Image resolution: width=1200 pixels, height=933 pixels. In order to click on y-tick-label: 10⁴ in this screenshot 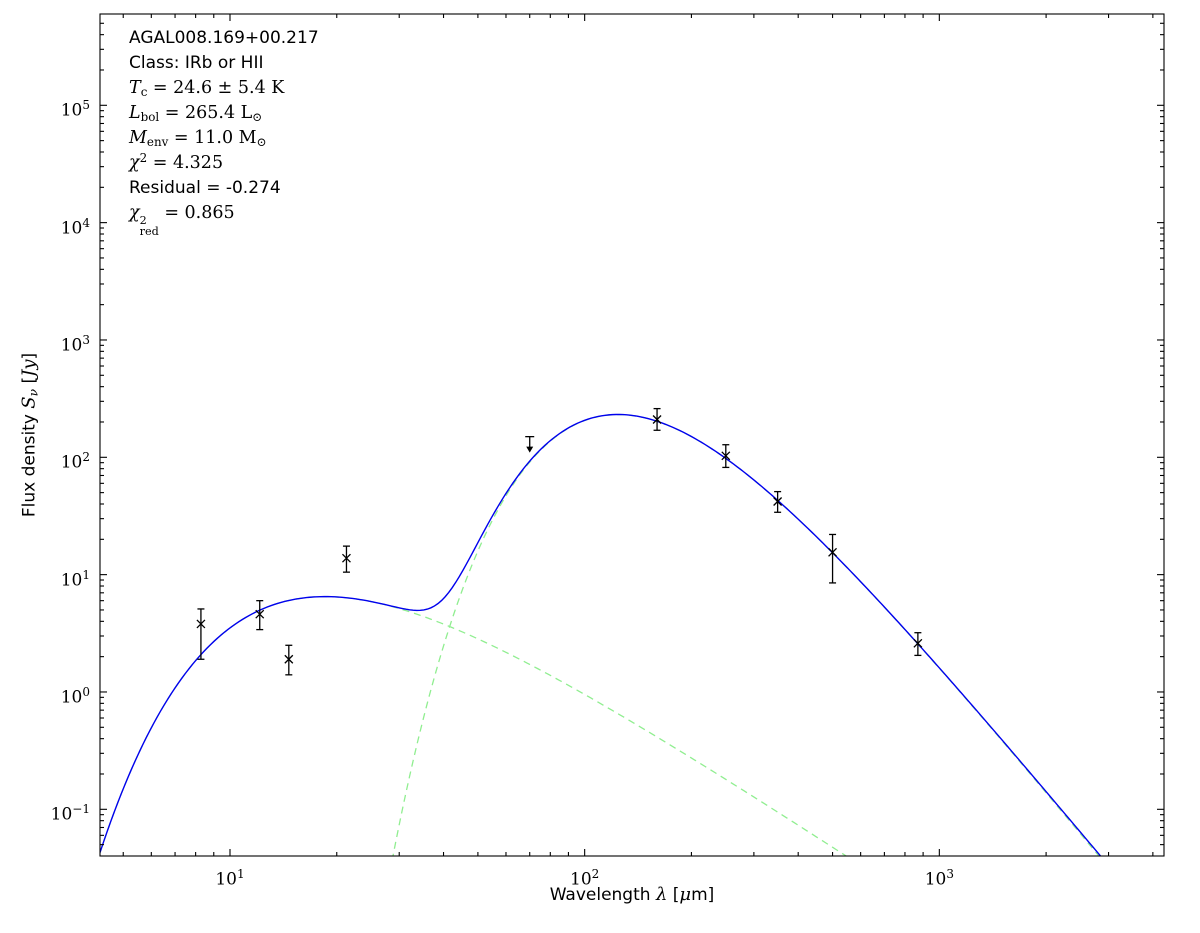, I will do `click(75, 227)`.